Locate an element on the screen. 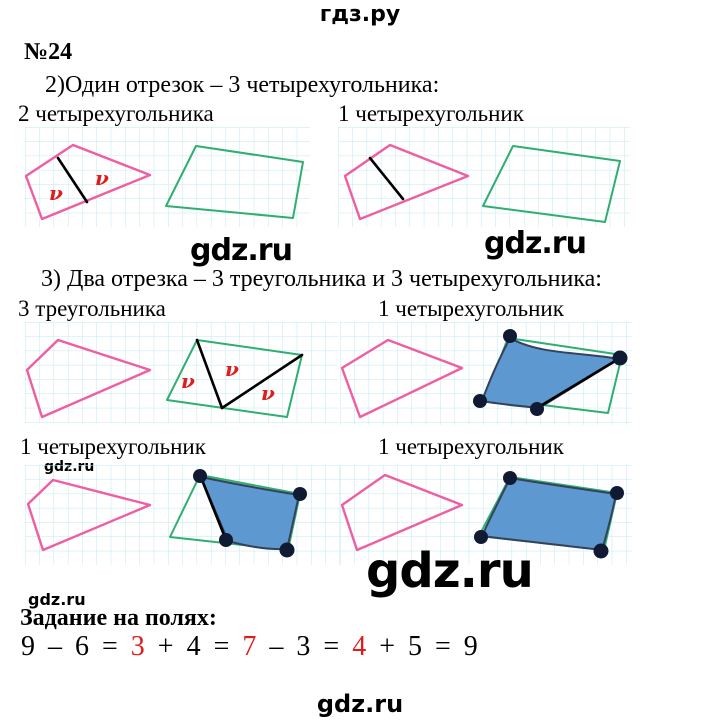 This screenshot has height=725, width=720. part2-left-label: 2 четырехугольника is located at coordinates (116, 113).